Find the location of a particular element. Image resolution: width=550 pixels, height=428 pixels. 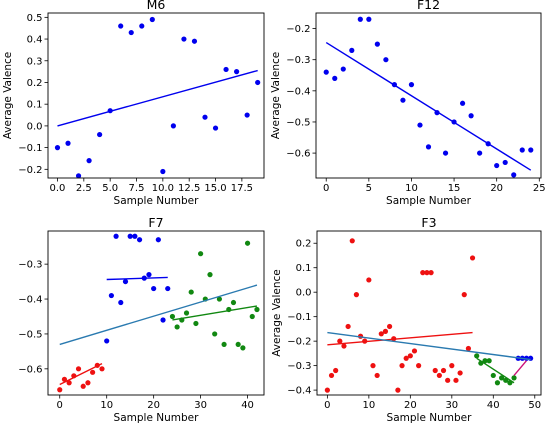

y-tick-label: 0.3 is located at coordinates (35, 61).